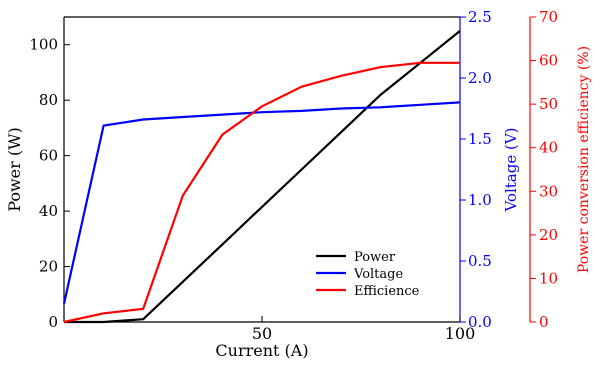 This screenshot has height=370, width=595. Describe the element at coordinates (548, 104) in the screenshot. I see `efficiency-tick-label: 50` at that location.